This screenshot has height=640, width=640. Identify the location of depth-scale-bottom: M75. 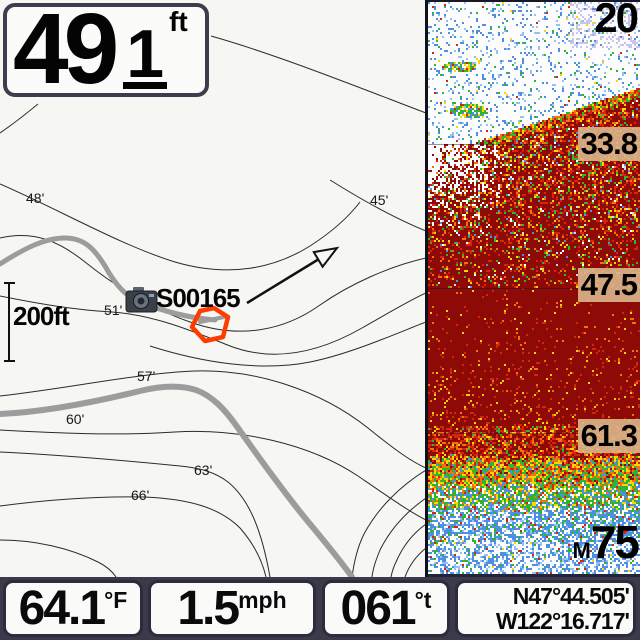
(606, 542).